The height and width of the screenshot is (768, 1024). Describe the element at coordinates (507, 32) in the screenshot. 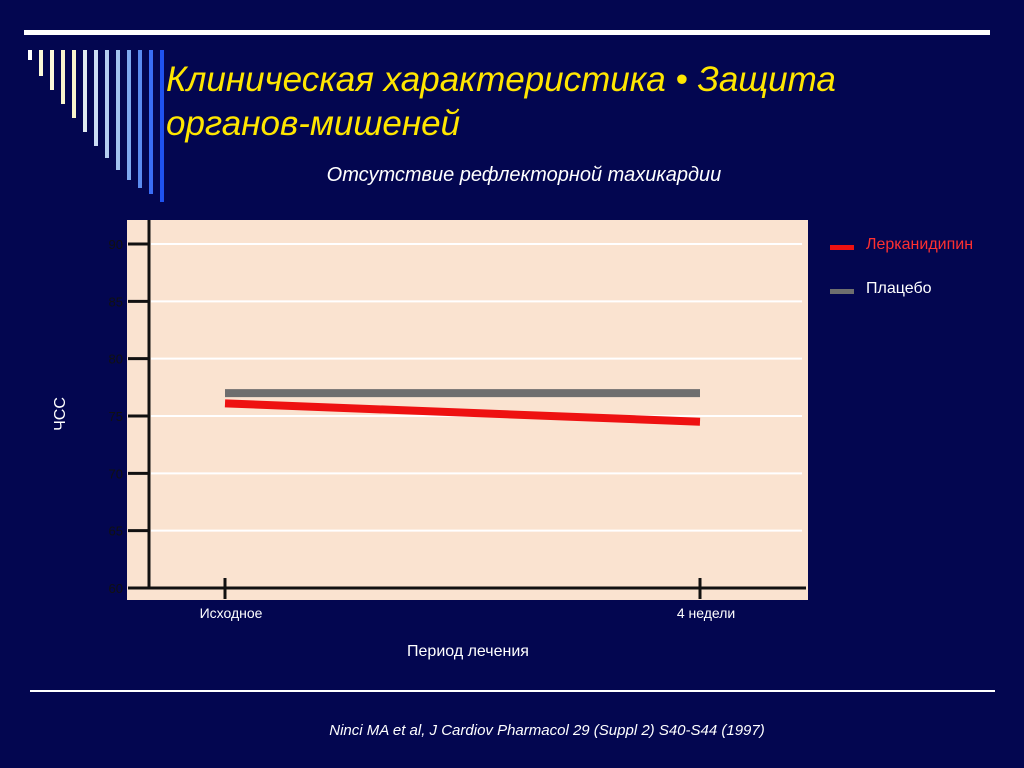

I see `top-rule` at that location.